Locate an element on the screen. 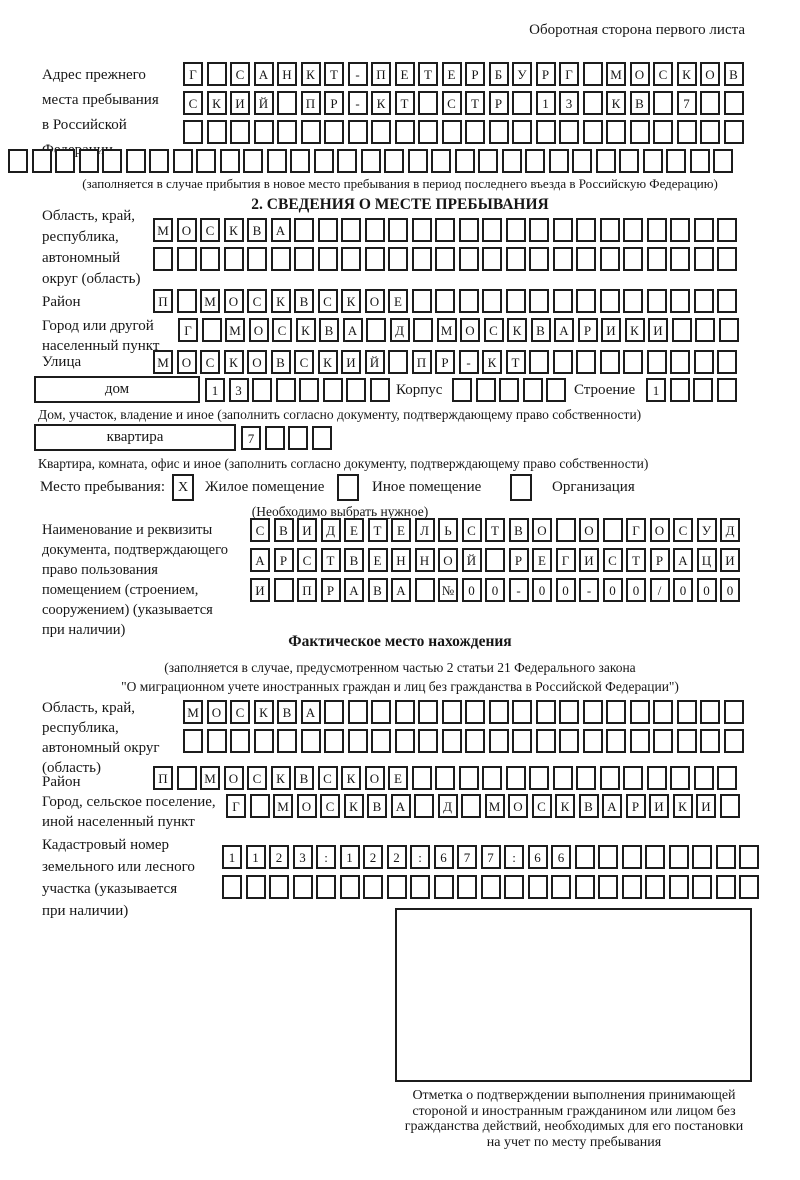 The width and height of the screenshot is (800, 1180). label-line: населенный пункт is located at coordinates (101, 346).